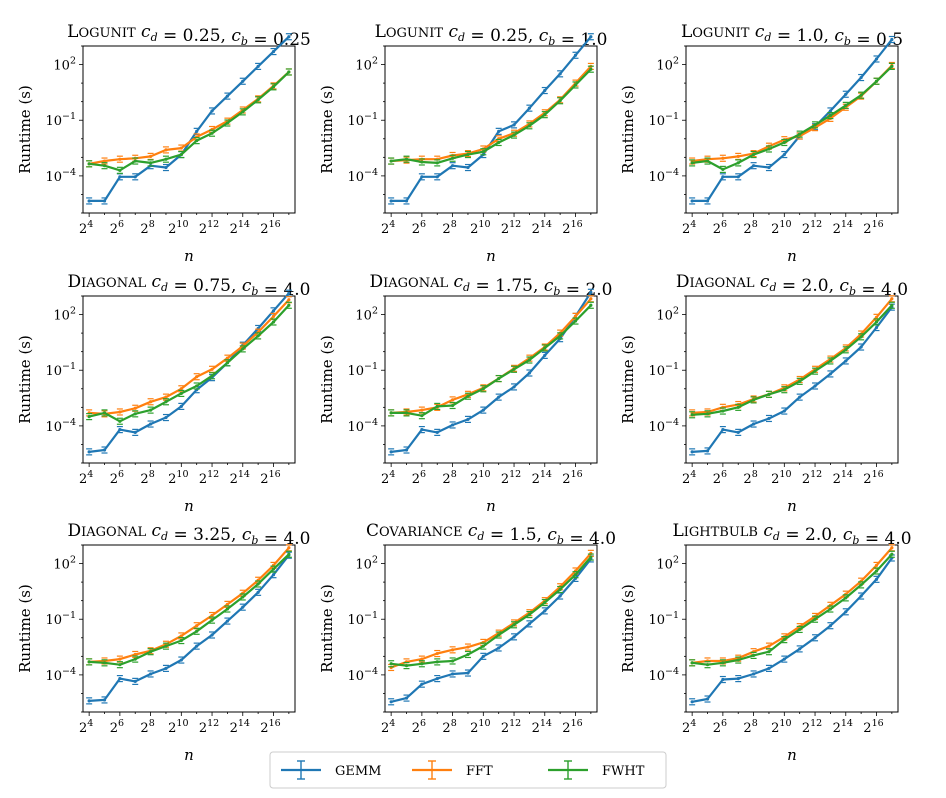  What do you see at coordinates (240, 727) in the screenshot?
I see `x-tick-label: 214` at bounding box center [240, 727].